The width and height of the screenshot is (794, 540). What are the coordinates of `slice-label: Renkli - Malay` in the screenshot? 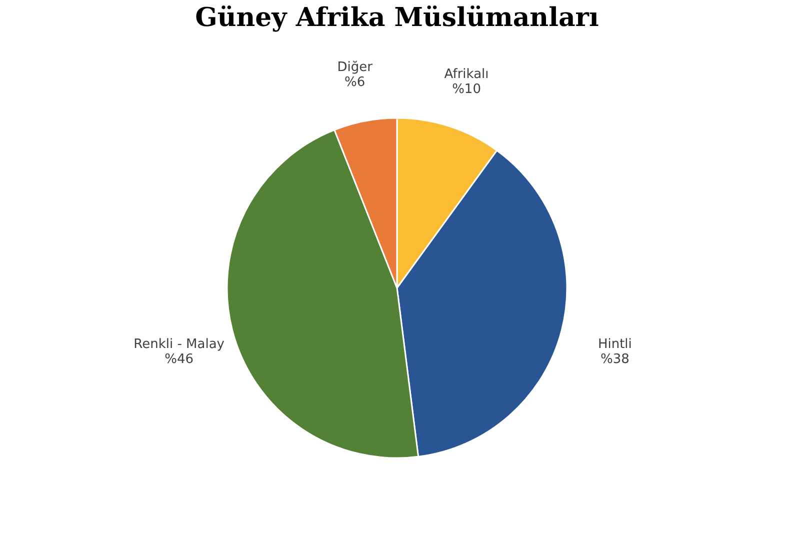 It's located at (179, 344).